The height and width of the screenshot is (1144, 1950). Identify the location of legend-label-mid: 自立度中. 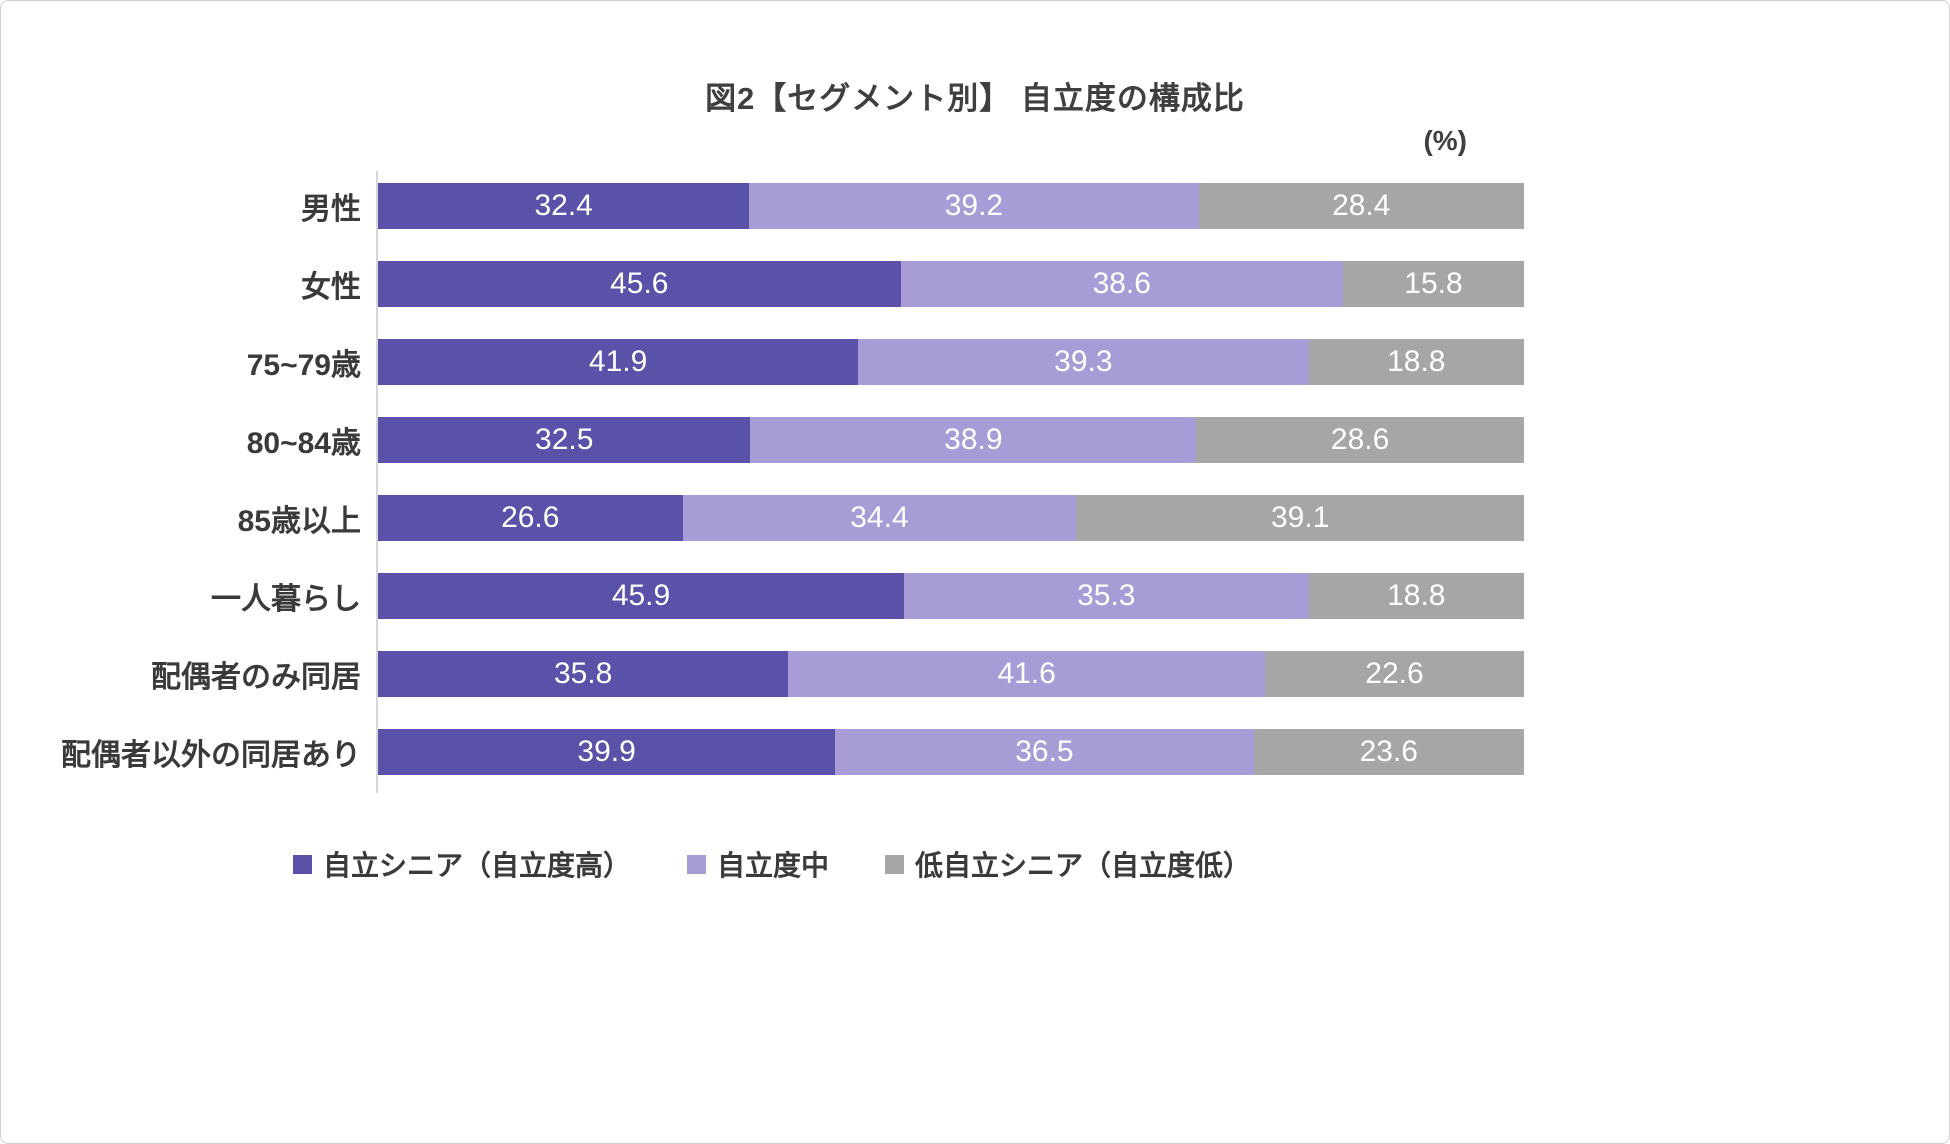
(773, 865).